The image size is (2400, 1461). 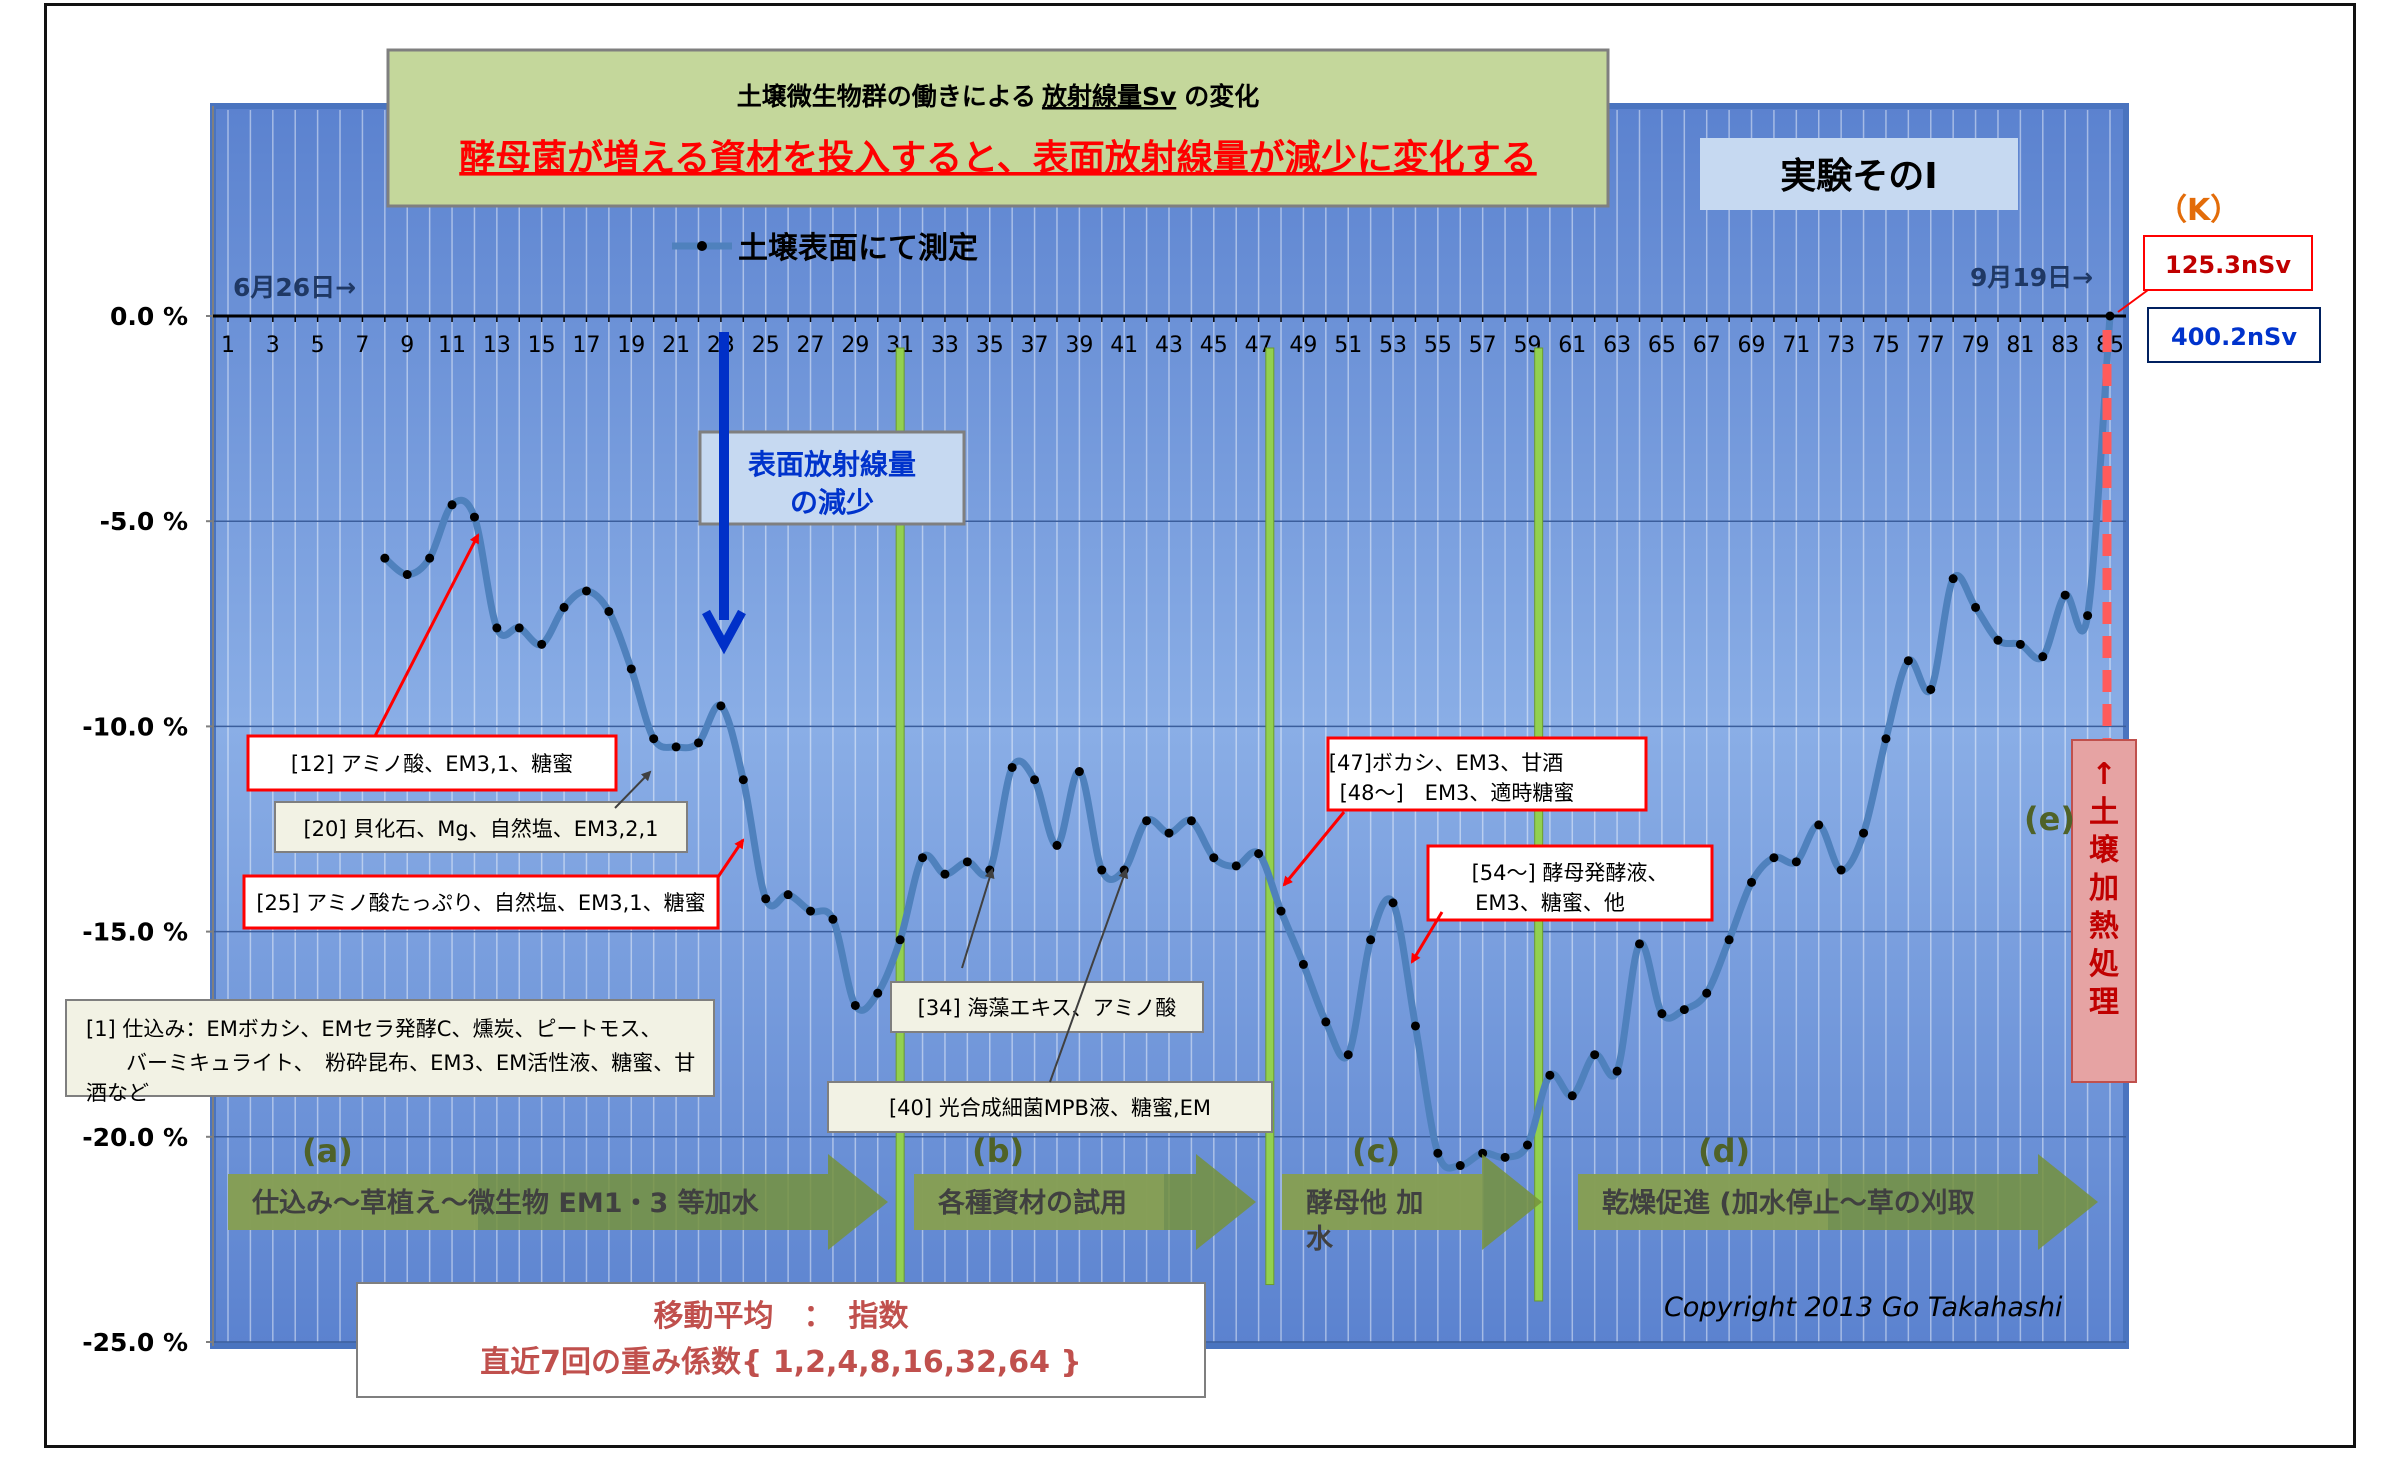 I want to click on k-label: （K）, so click(x=2198, y=210).